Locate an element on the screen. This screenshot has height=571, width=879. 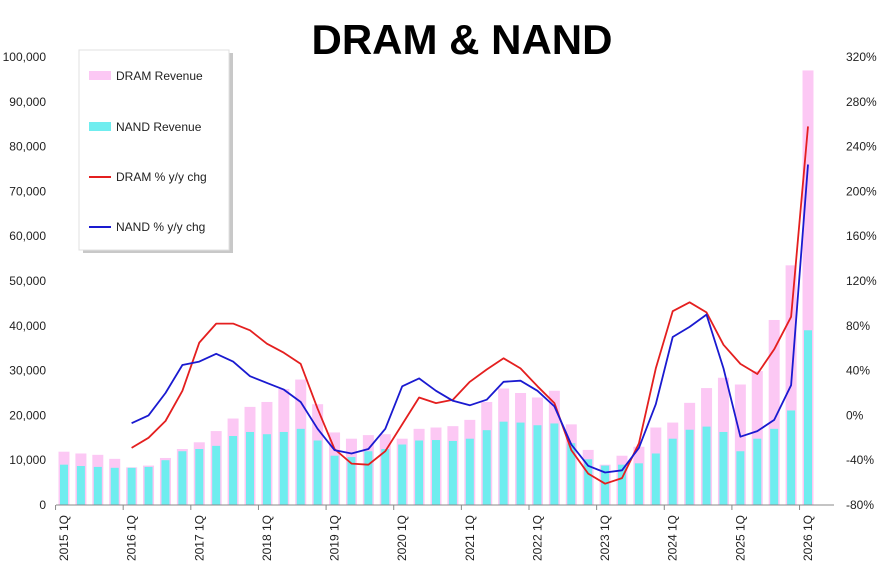
left-axis-tick-label: 80,000 is located at coordinates (27, 147).